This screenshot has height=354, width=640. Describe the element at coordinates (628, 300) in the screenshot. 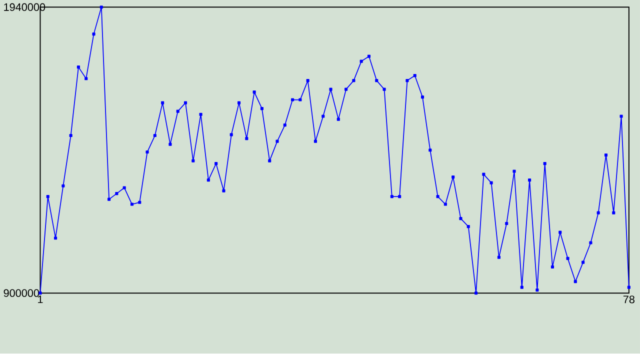

I see `x-tick-label: 78` at that location.